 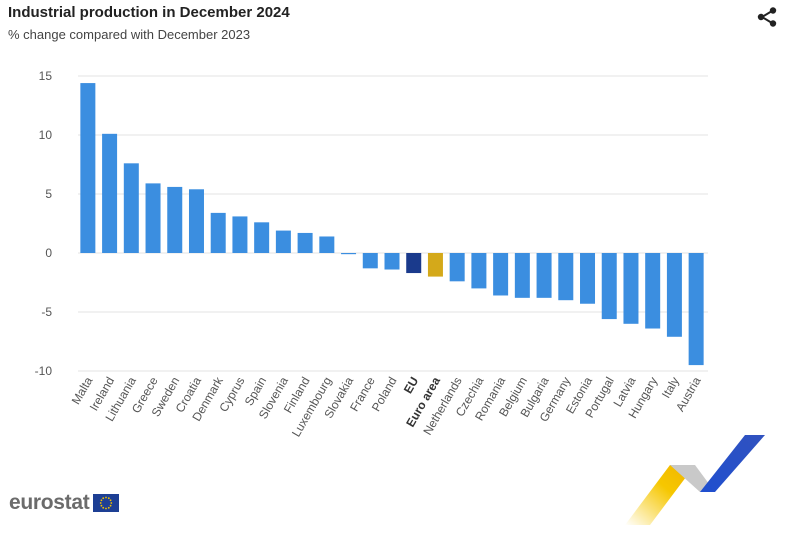 I want to click on share-icon, so click(x=767, y=17).